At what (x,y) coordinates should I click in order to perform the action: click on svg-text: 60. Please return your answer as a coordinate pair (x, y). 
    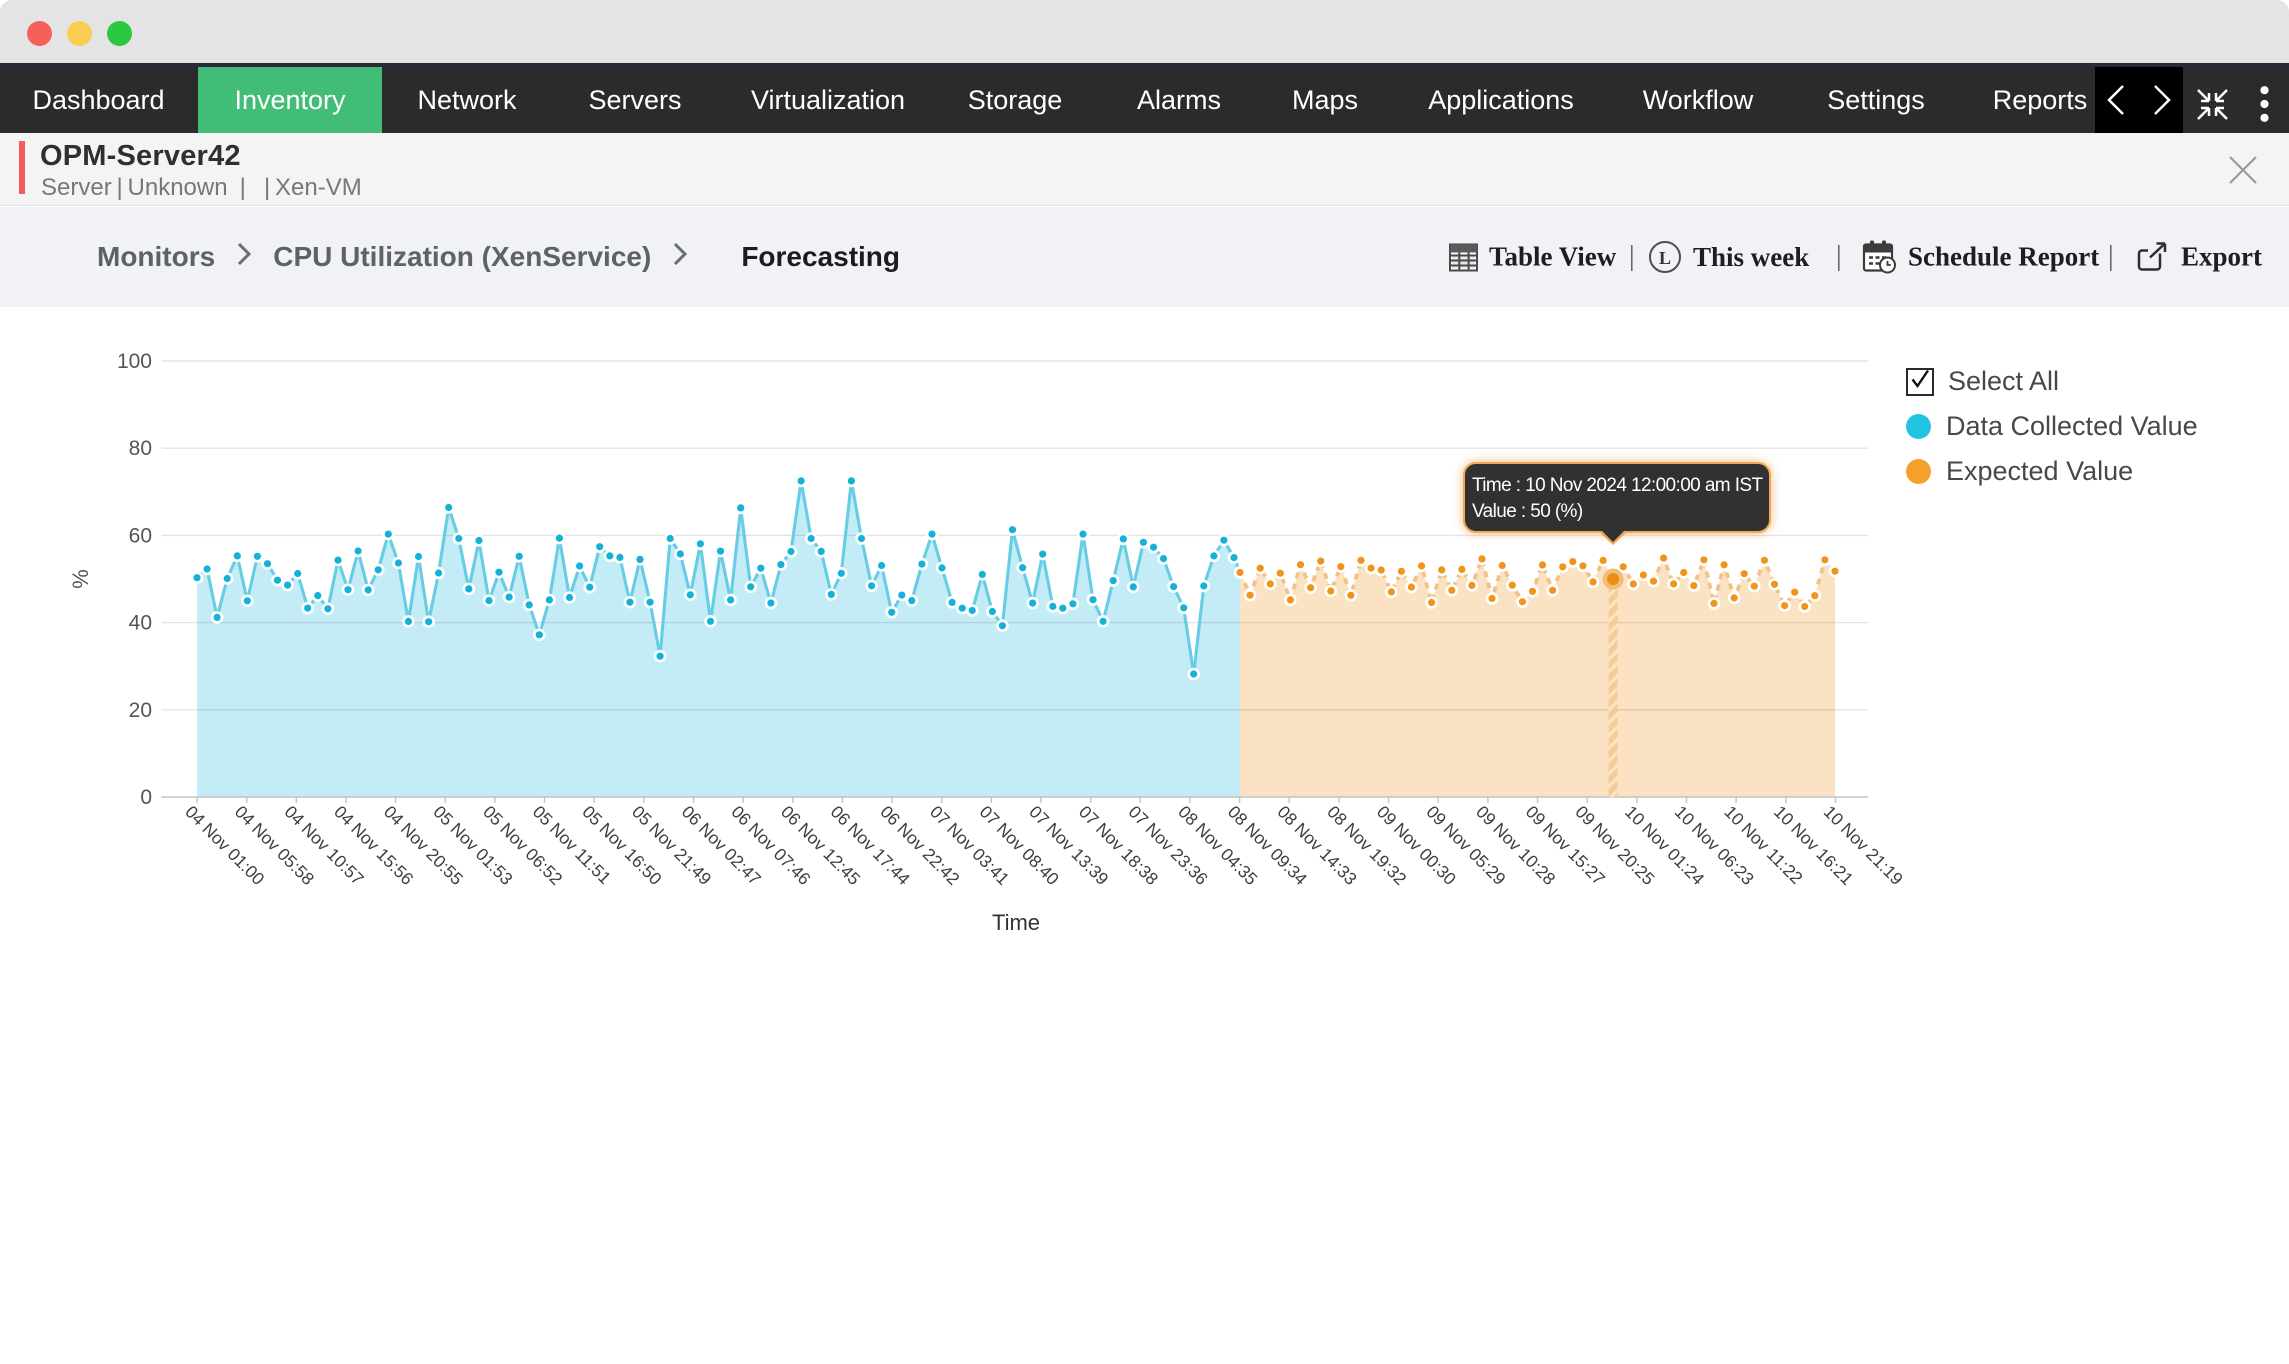
    Looking at the image, I should click on (140, 535).